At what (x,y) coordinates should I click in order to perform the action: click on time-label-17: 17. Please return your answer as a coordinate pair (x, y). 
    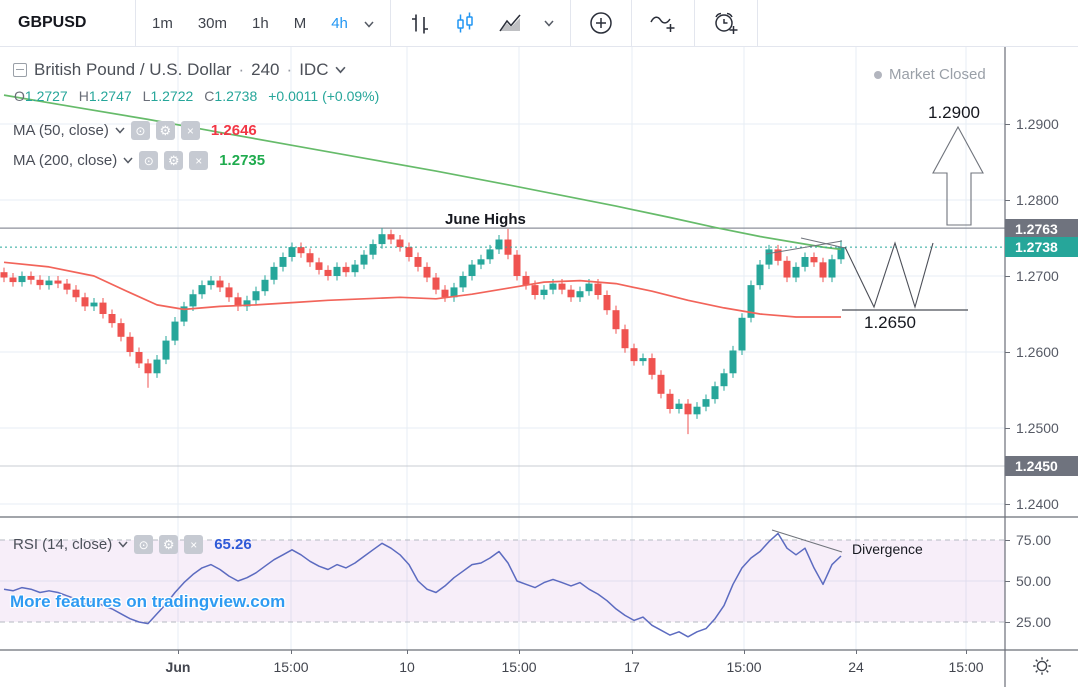
    Looking at the image, I should click on (632, 667).